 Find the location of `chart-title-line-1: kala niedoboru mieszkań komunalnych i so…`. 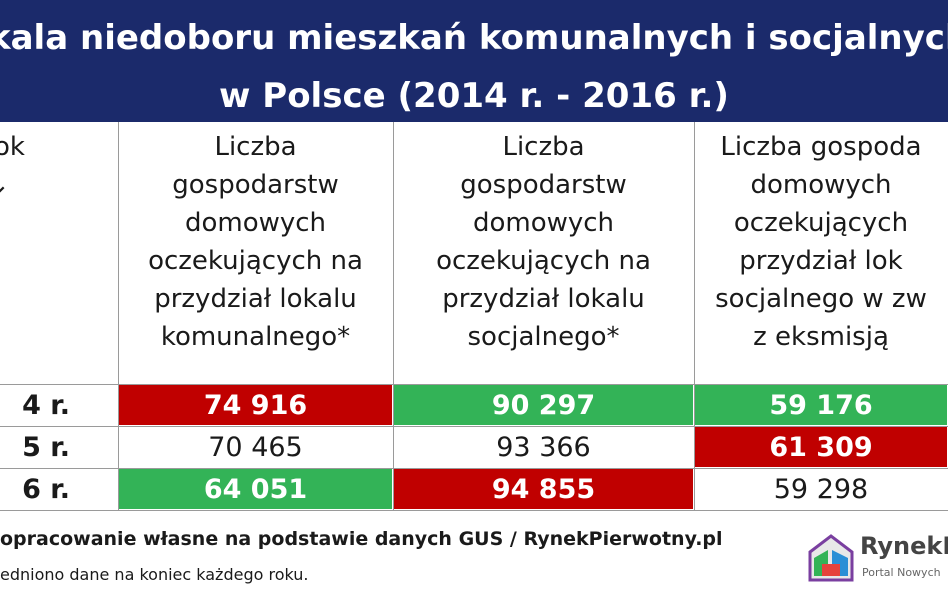

chart-title-line-1: kala niedoboru mieszkań komunalnych i so… is located at coordinates (474, 38).